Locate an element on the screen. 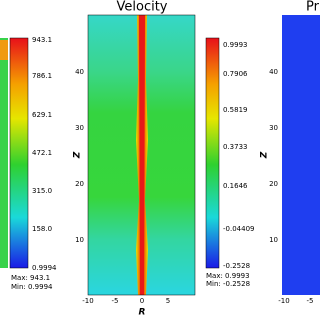  colorbar-label: 943.1 is located at coordinates (42, 40).